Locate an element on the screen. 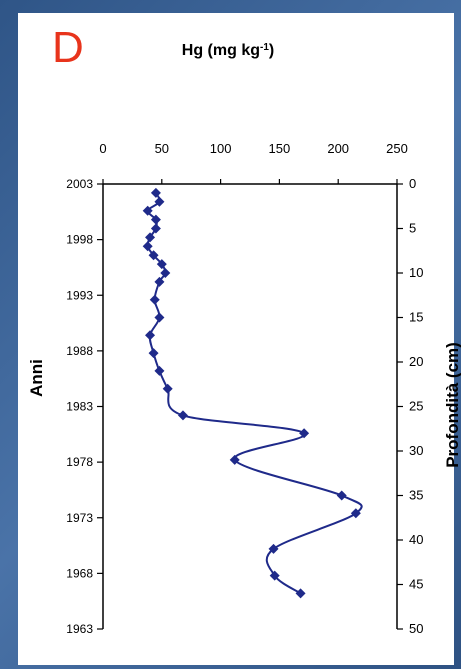 The height and width of the screenshot is (669, 461). x-tick-label: 250 is located at coordinates (397, 148).